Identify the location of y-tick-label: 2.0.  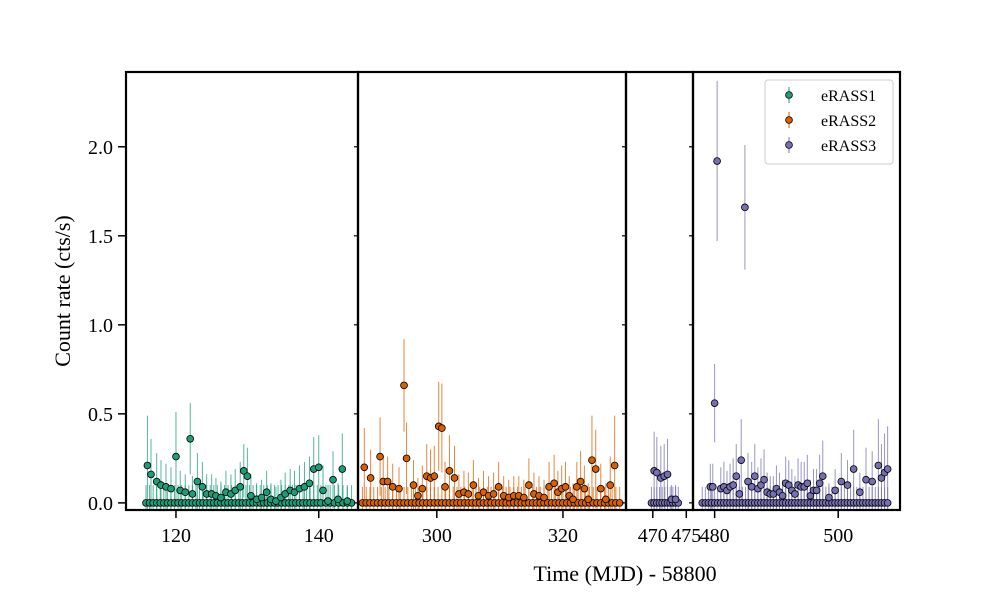
(100, 148).